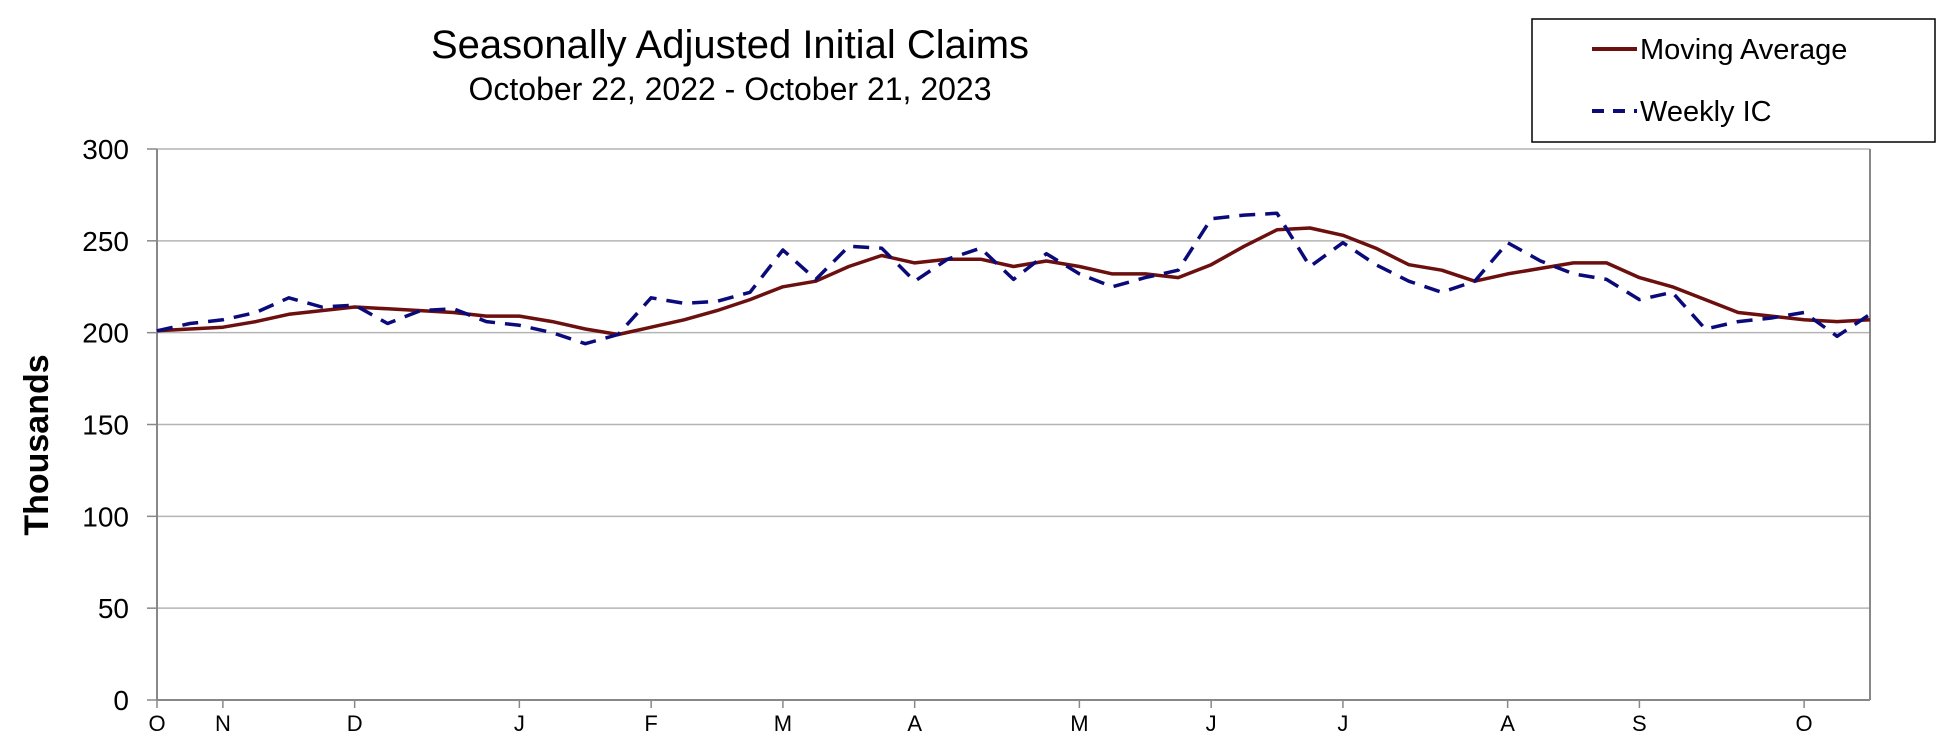 The height and width of the screenshot is (752, 1954). What do you see at coordinates (223, 723) in the screenshot?
I see `x-tick-label: N` at bounding box center [223, 723].